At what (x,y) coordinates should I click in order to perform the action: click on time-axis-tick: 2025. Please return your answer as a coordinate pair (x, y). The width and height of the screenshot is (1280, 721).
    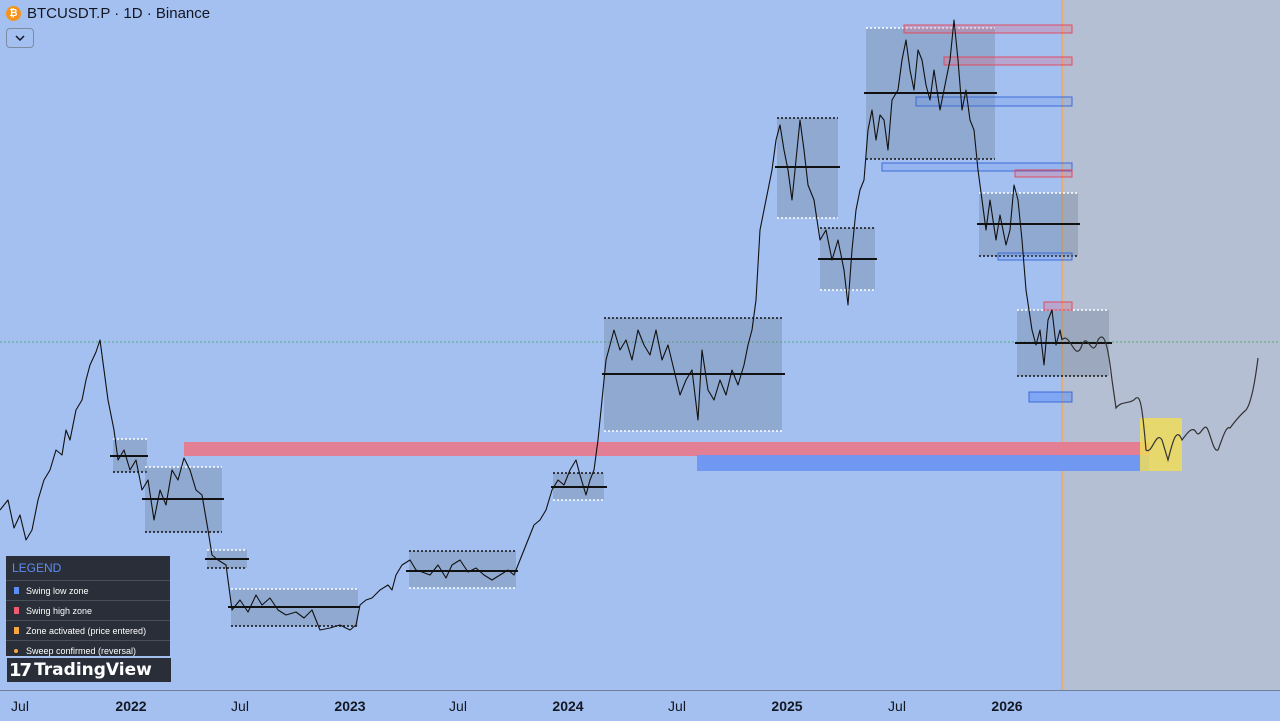
    Looking at the image, I should click on (787, 706).